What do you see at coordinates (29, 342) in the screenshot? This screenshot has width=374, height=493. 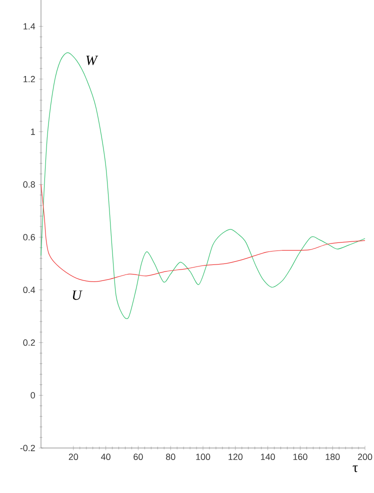 I see `y-tick-label: 0.2` at bounding box center [29, 342].